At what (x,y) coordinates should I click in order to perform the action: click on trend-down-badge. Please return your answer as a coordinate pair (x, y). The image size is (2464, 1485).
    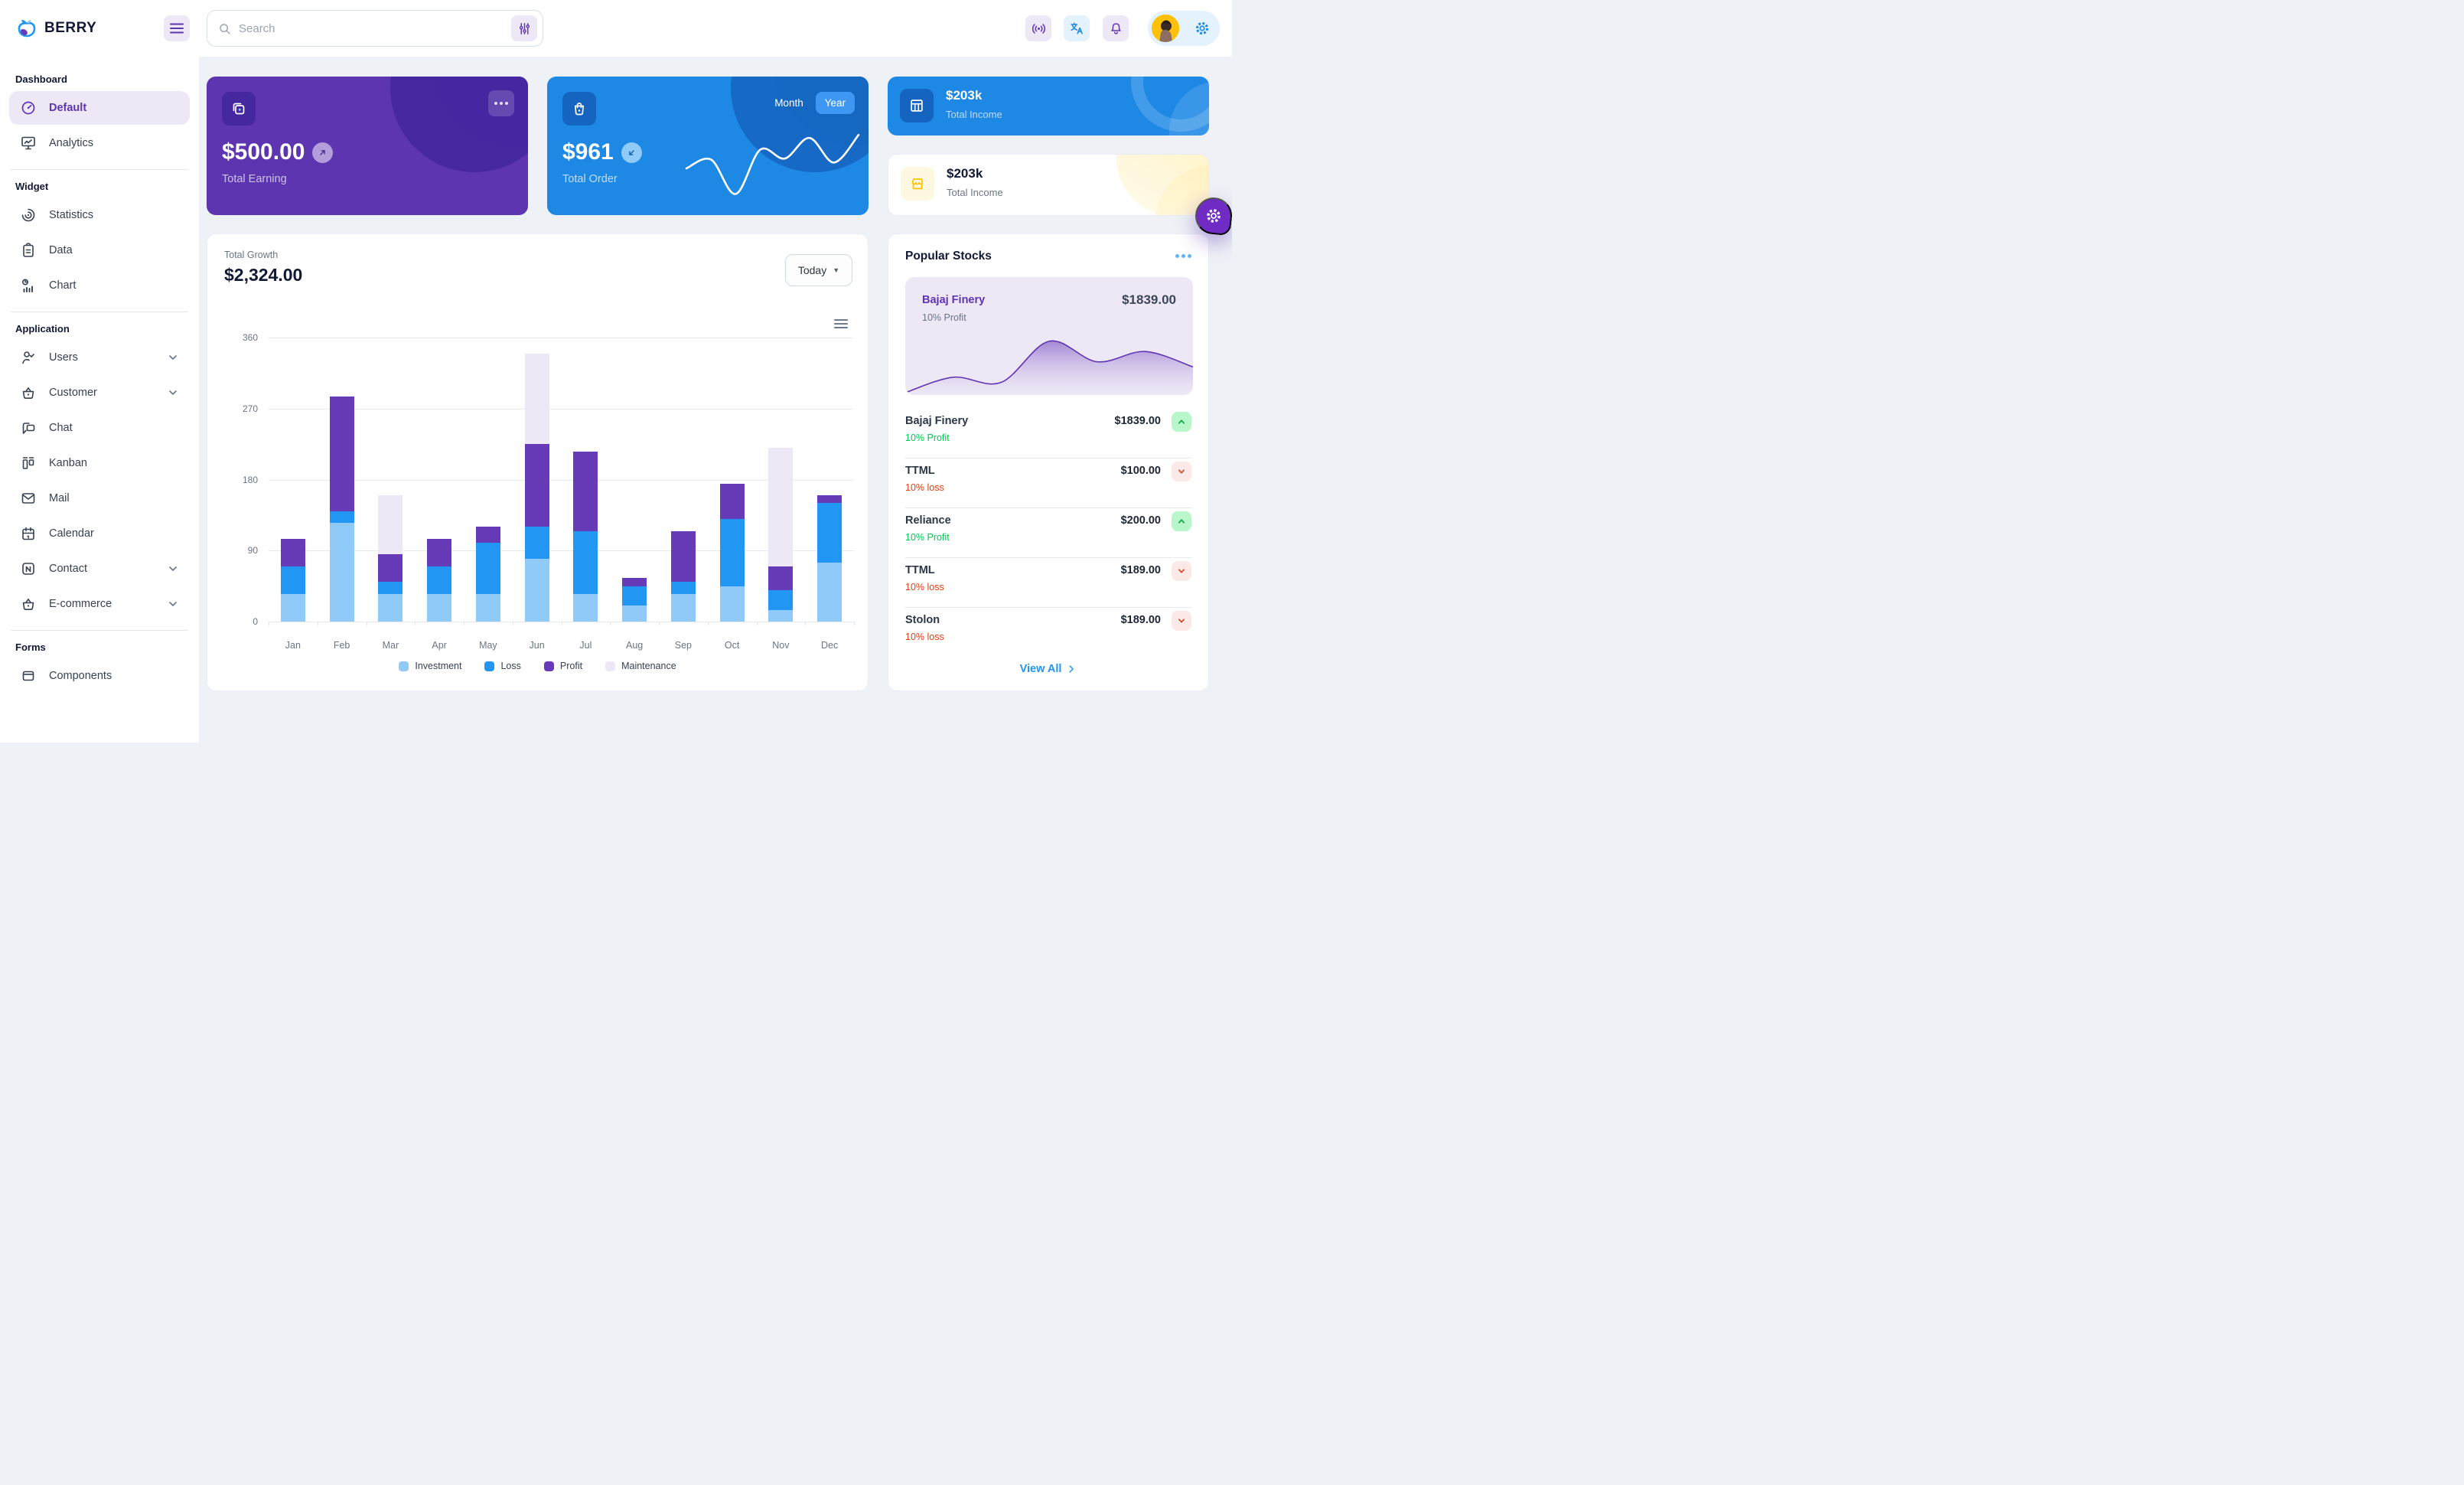
    Looking at the image, I should click on (632, 152).